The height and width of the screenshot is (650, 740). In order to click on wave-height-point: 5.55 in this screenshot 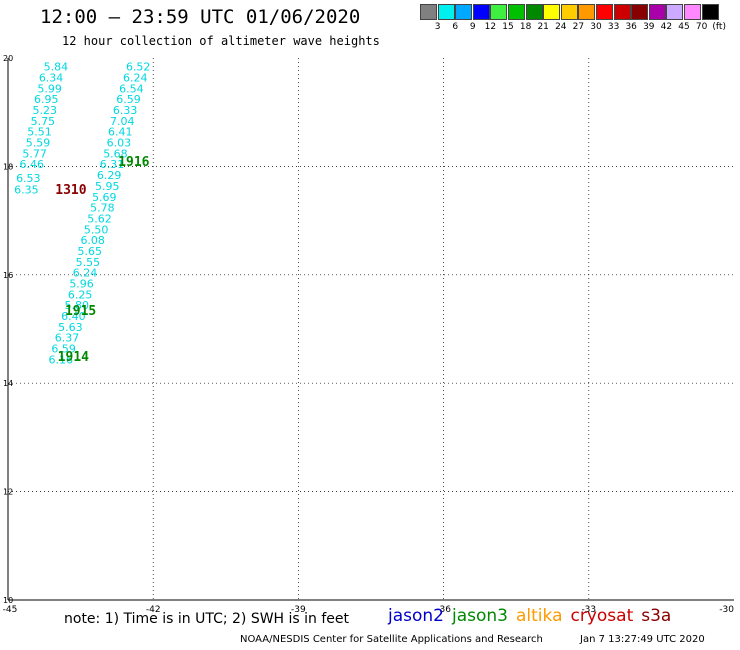, I will do `click(88, 262)`.